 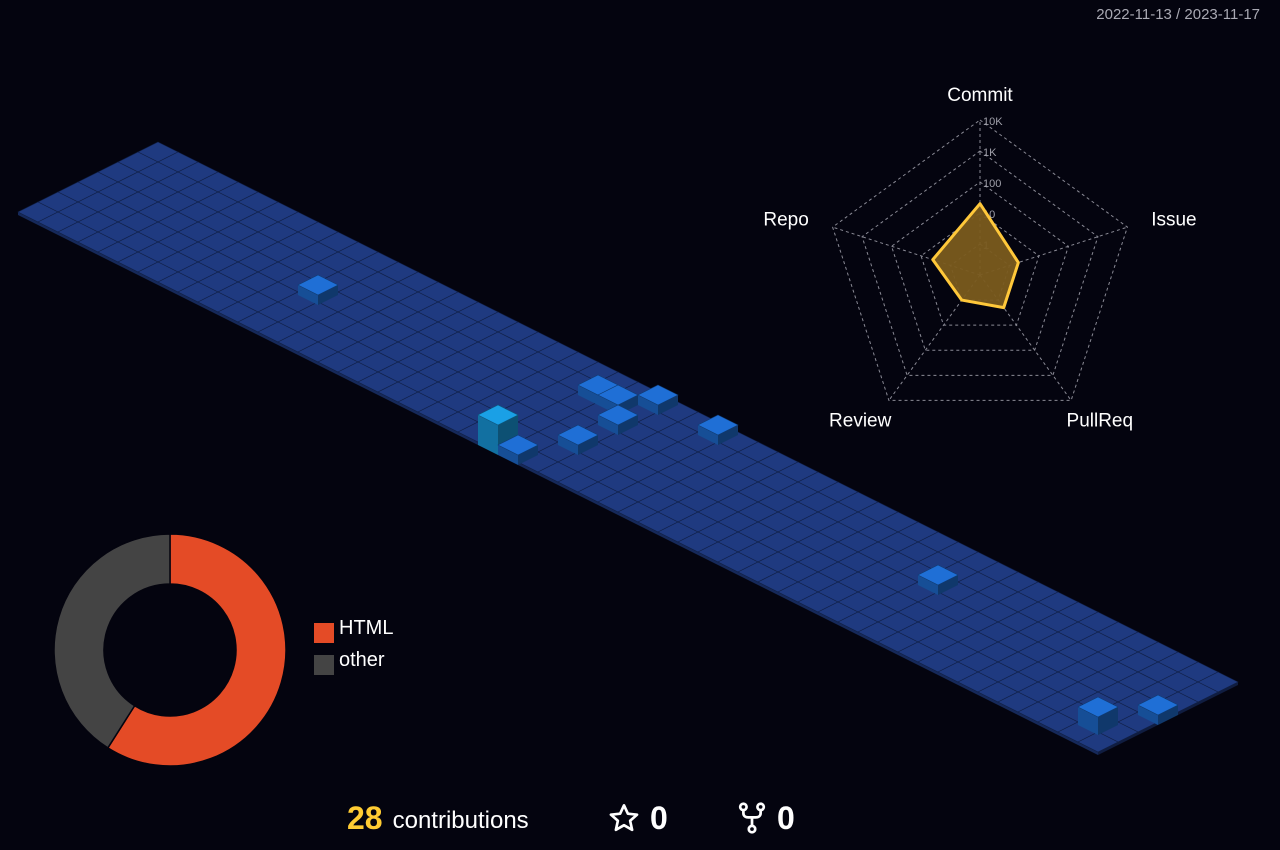 What do you see at coordinates (860, 421) in the screenshot?
I see `radar-axis-label: Review` at bounding box center [860, 421].